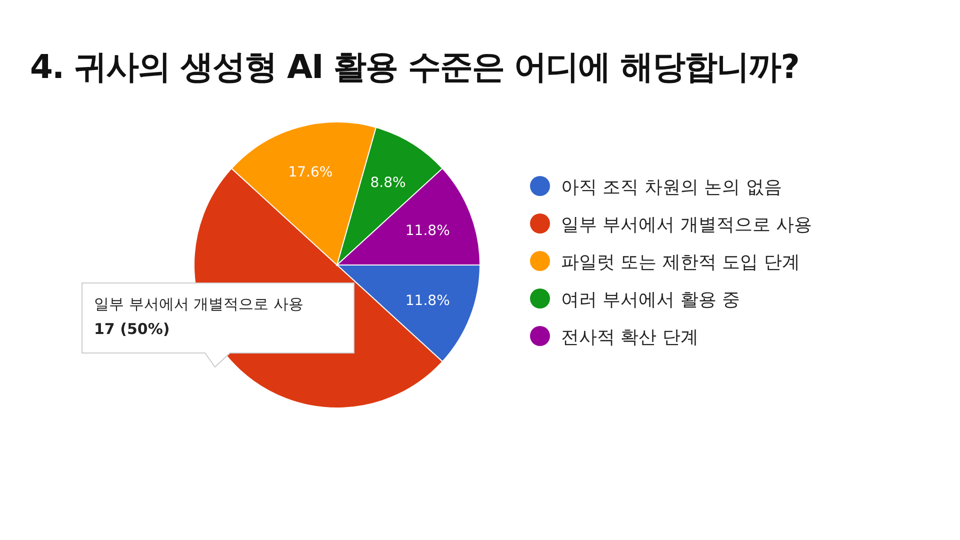  I want to click on data-label: 8.8%, so click(388, 183).